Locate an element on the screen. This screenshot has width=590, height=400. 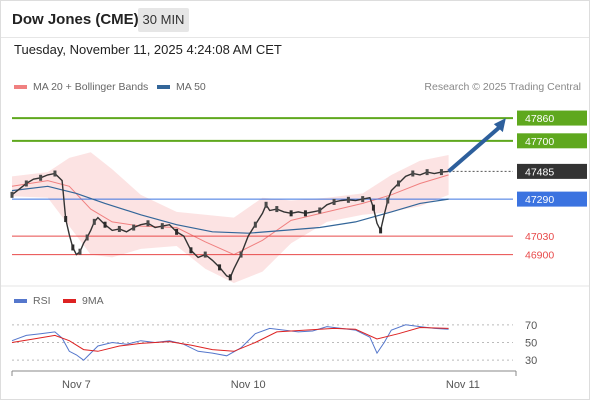
header-divider is located at coordinates (295, 37).